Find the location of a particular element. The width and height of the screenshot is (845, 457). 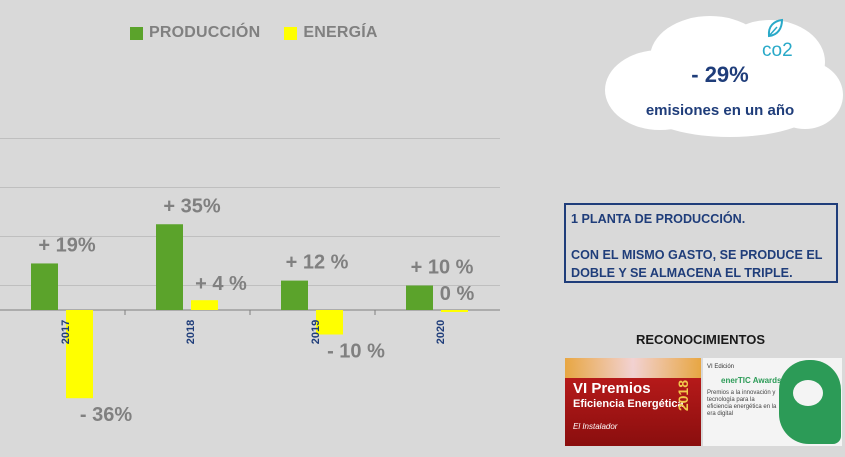

legend-label-produccion: PRODUCCIÓN is located at coordinates (205, 32).